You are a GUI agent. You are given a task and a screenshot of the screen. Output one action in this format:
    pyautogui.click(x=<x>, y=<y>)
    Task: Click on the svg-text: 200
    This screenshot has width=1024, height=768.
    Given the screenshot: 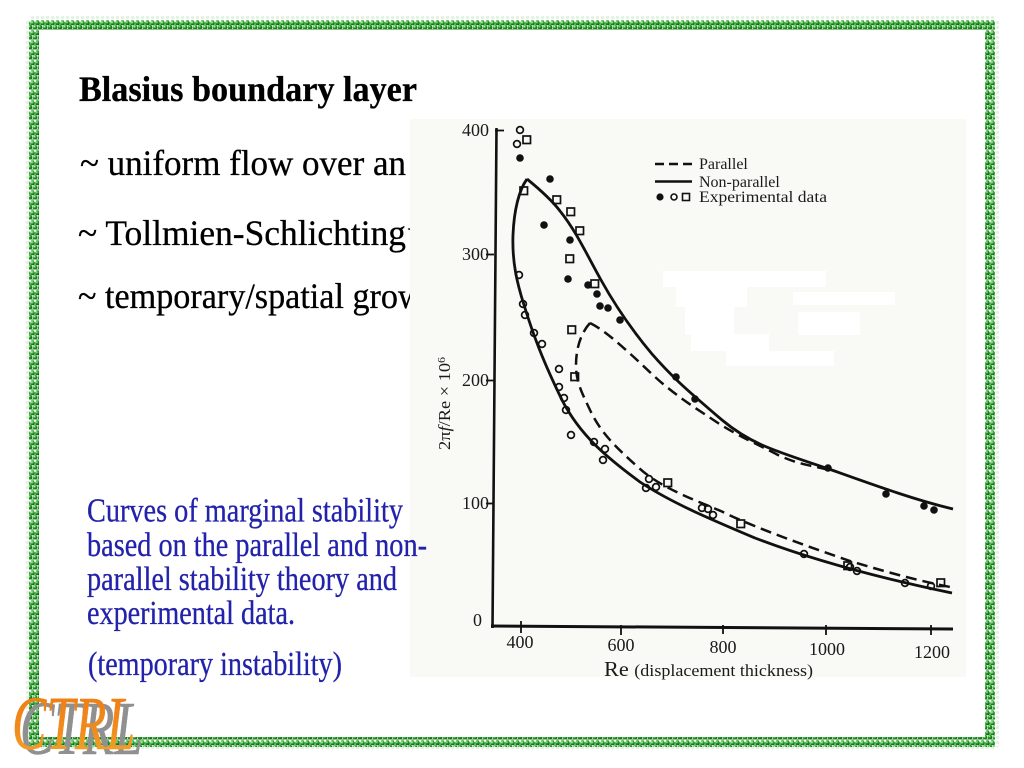 What is the action you would take?
    pyautogui.click(x=475, y=380)
    